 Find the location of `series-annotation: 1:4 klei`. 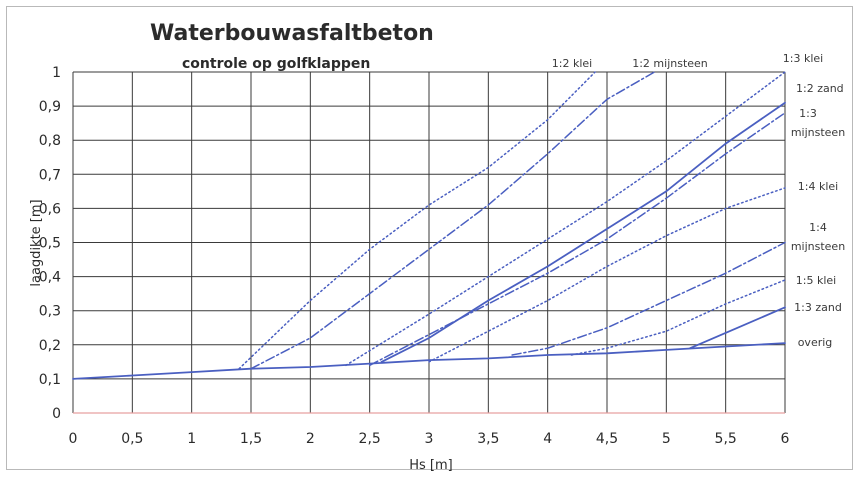

series-annotation: 1:4 klei is located at coordinates (818, 186).